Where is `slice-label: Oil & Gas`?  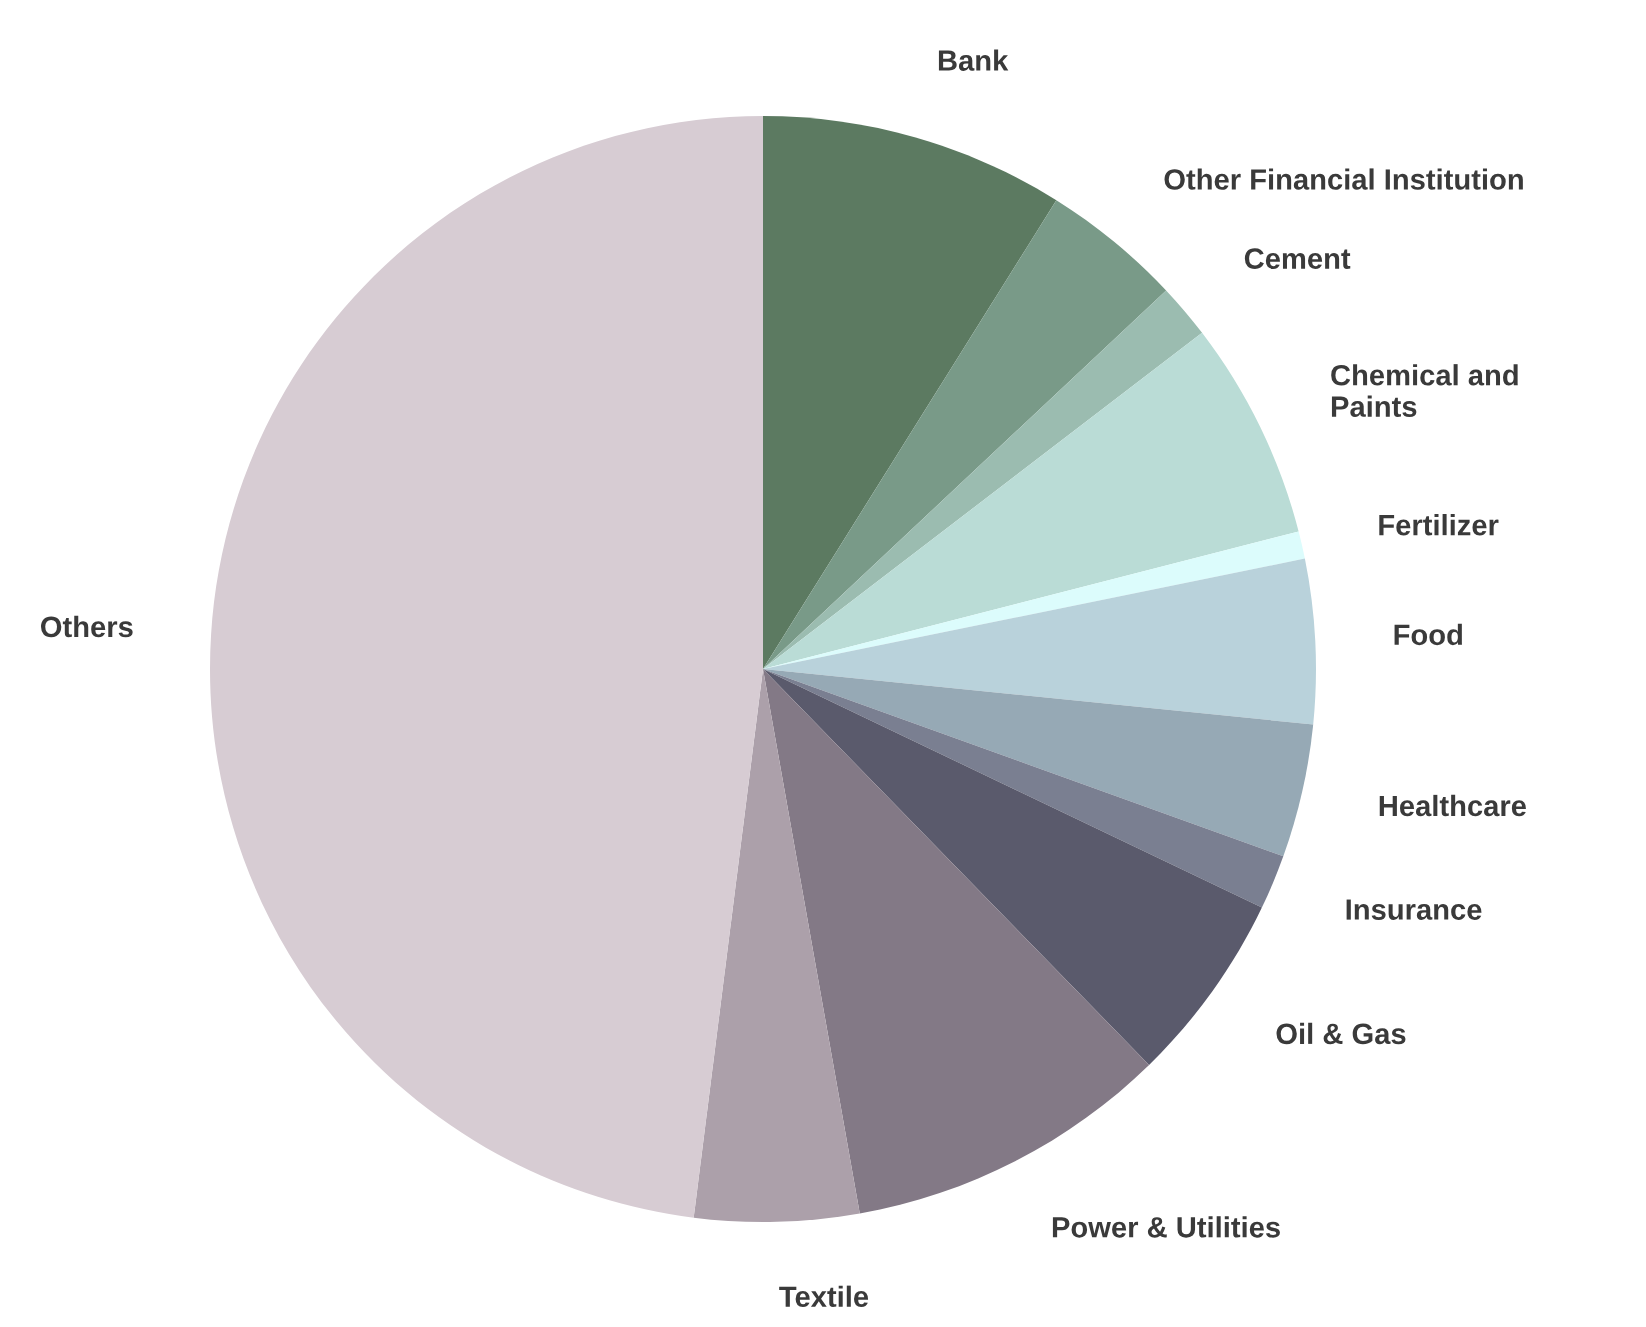 slice-label: Oil & Gas is located at coordinates (1341, 1033).